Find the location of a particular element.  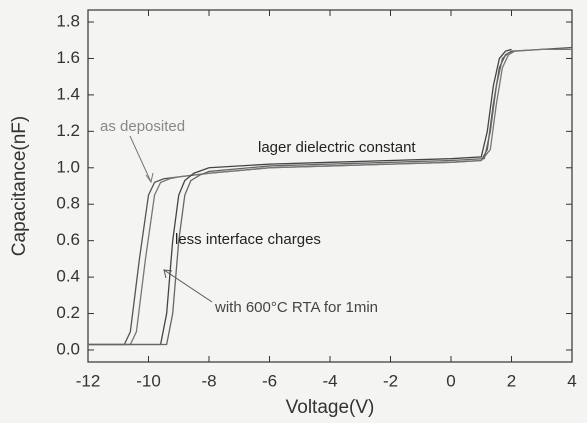

x-tick-label: 2 is located at coordinates (511, 380).